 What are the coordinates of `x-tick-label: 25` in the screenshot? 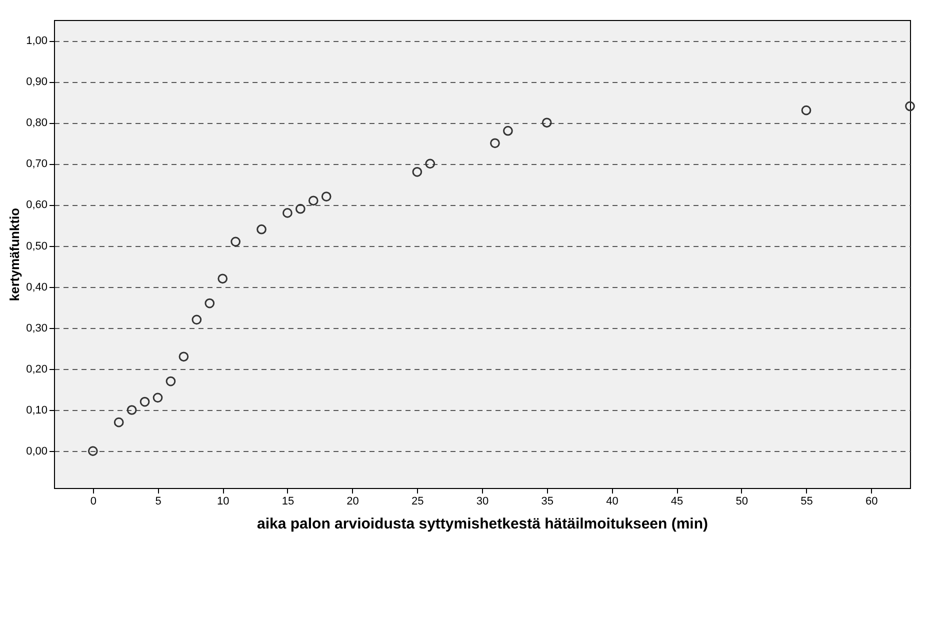 It's located at (418, 502).